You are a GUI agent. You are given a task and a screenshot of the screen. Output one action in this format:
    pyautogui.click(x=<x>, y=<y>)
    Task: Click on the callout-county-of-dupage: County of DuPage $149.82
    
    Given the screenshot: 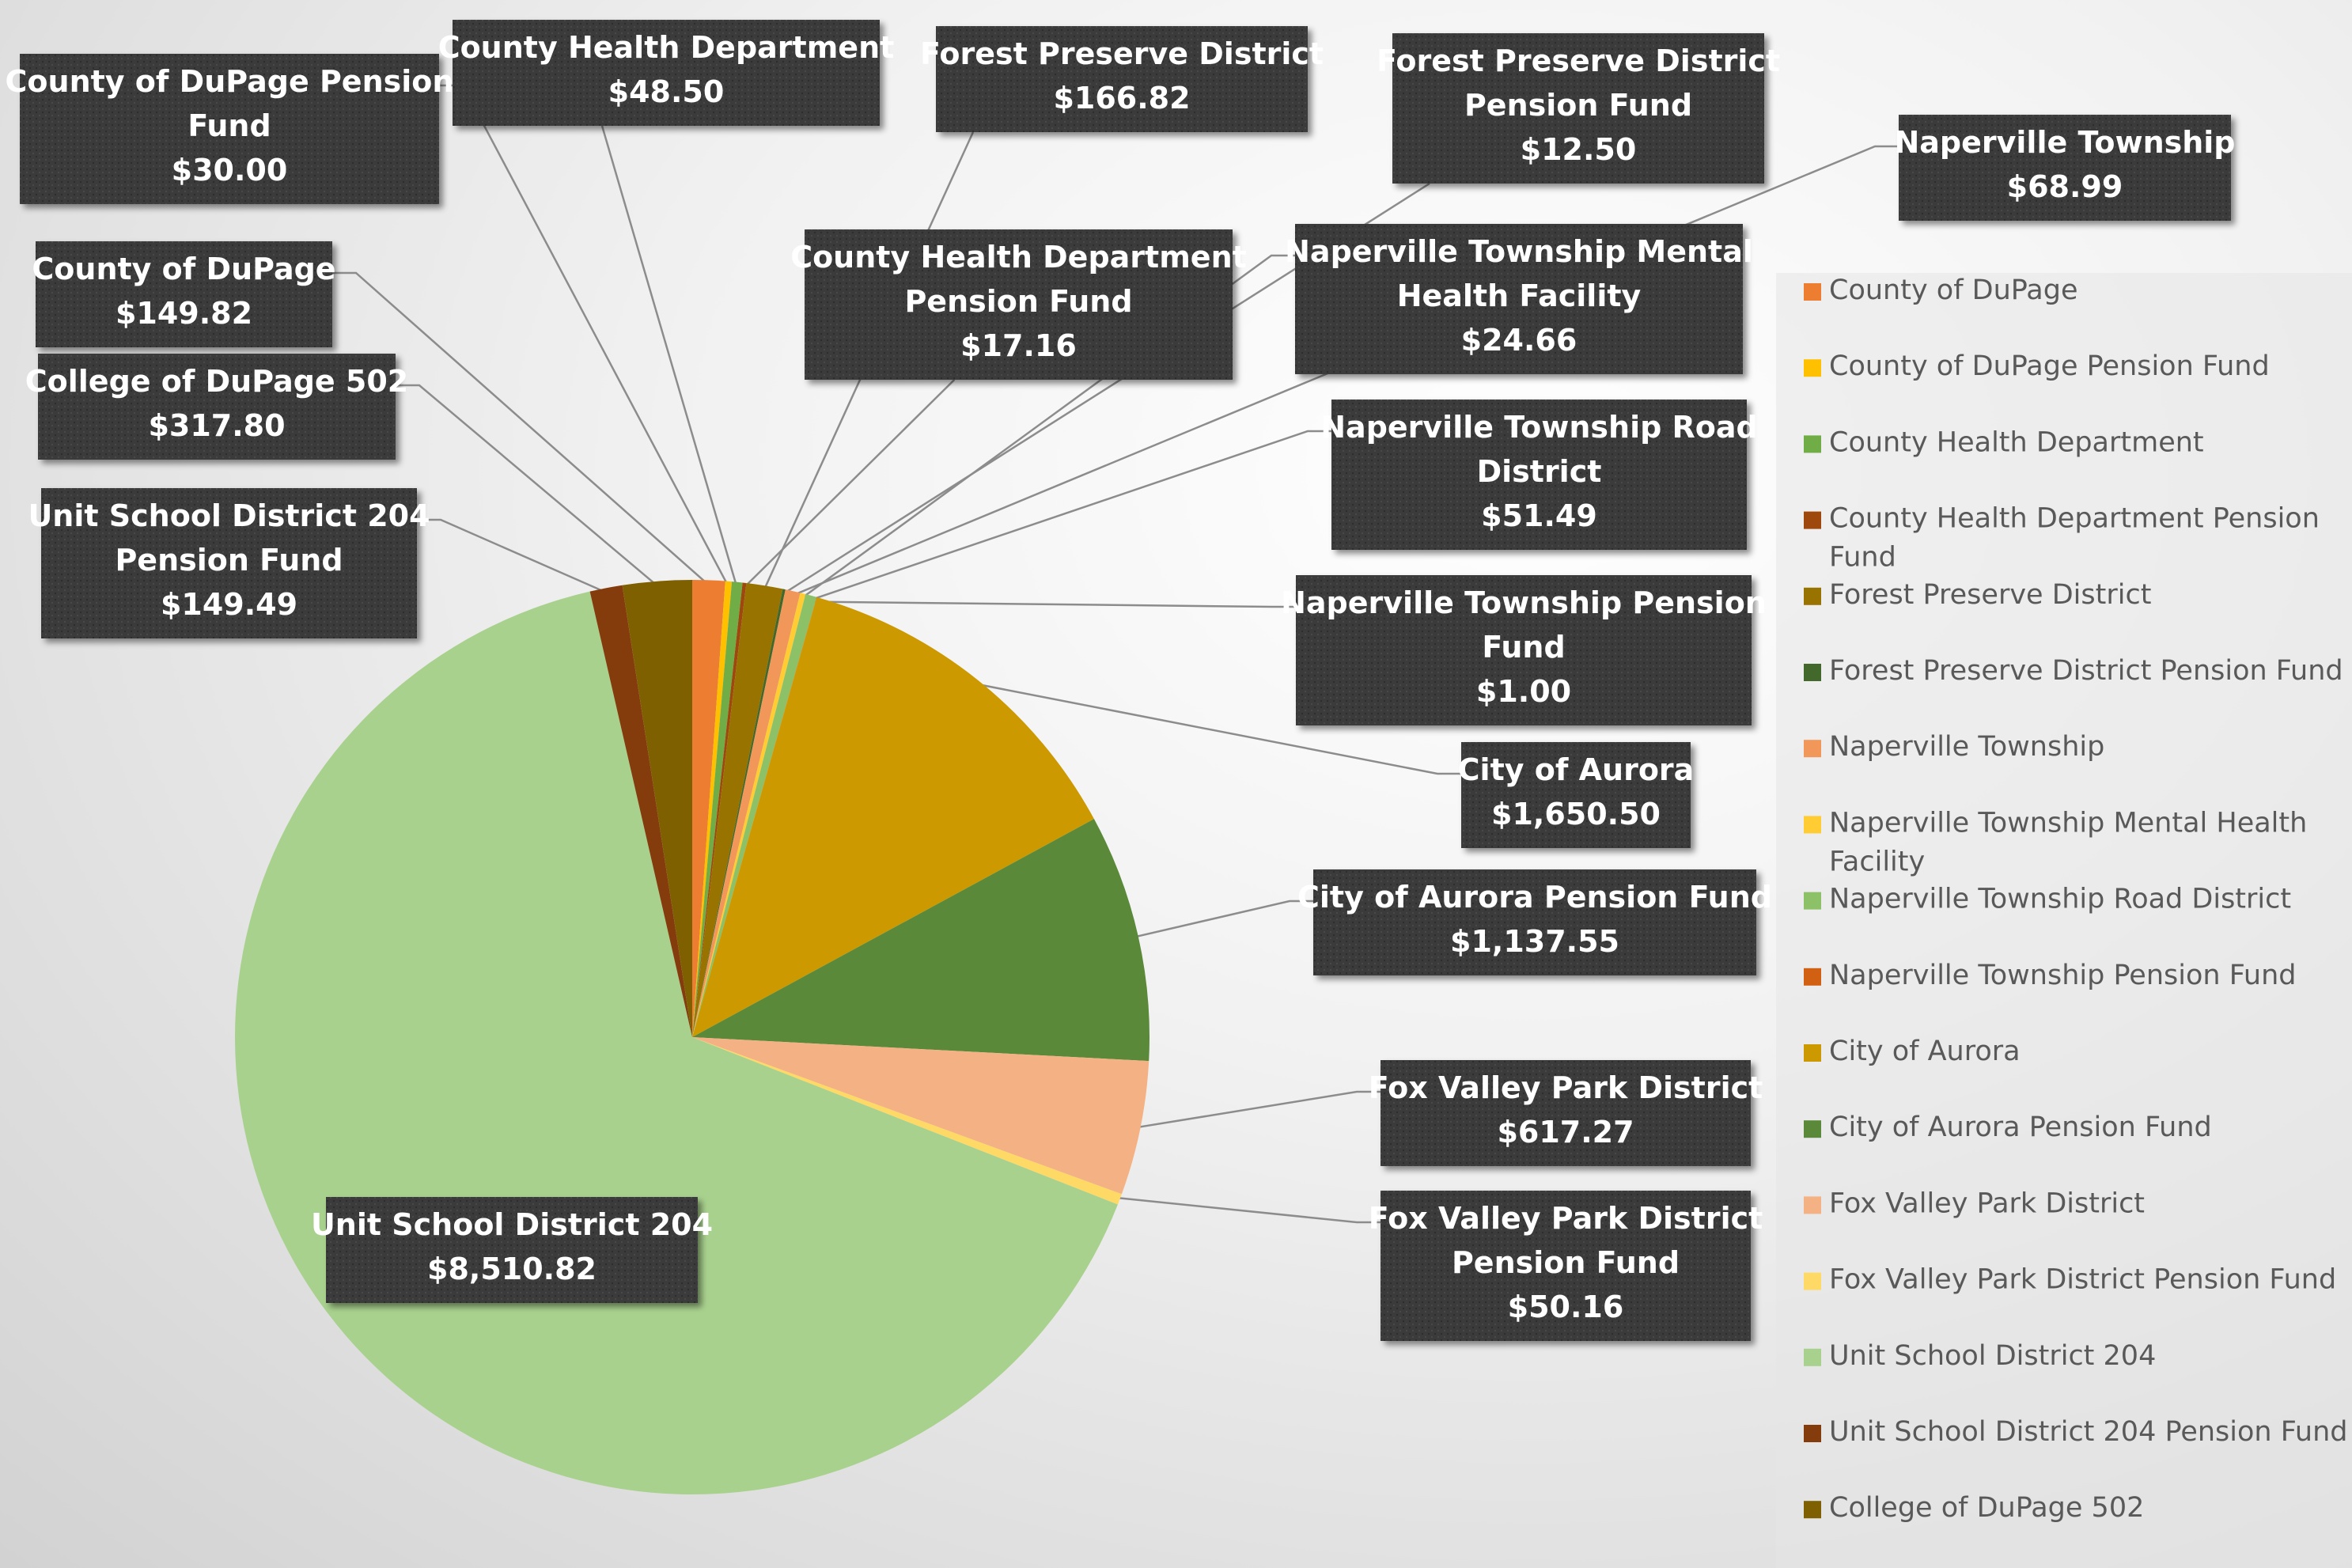 What is the action you would take?
    pyautogui.click(x=184, y=294)
    